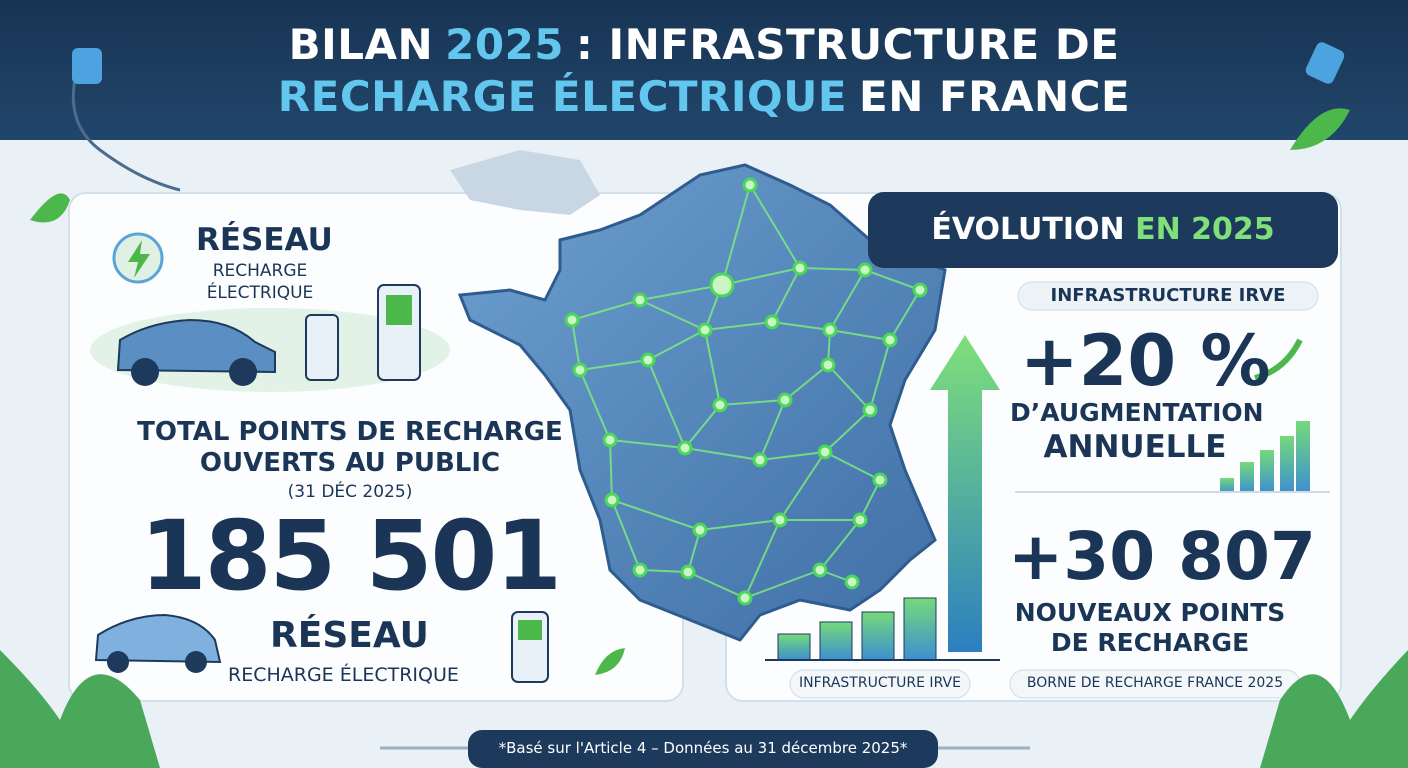 The width and height of the screenshot is (1408, 768). I want to click on label-pill, so click(1168, 296).